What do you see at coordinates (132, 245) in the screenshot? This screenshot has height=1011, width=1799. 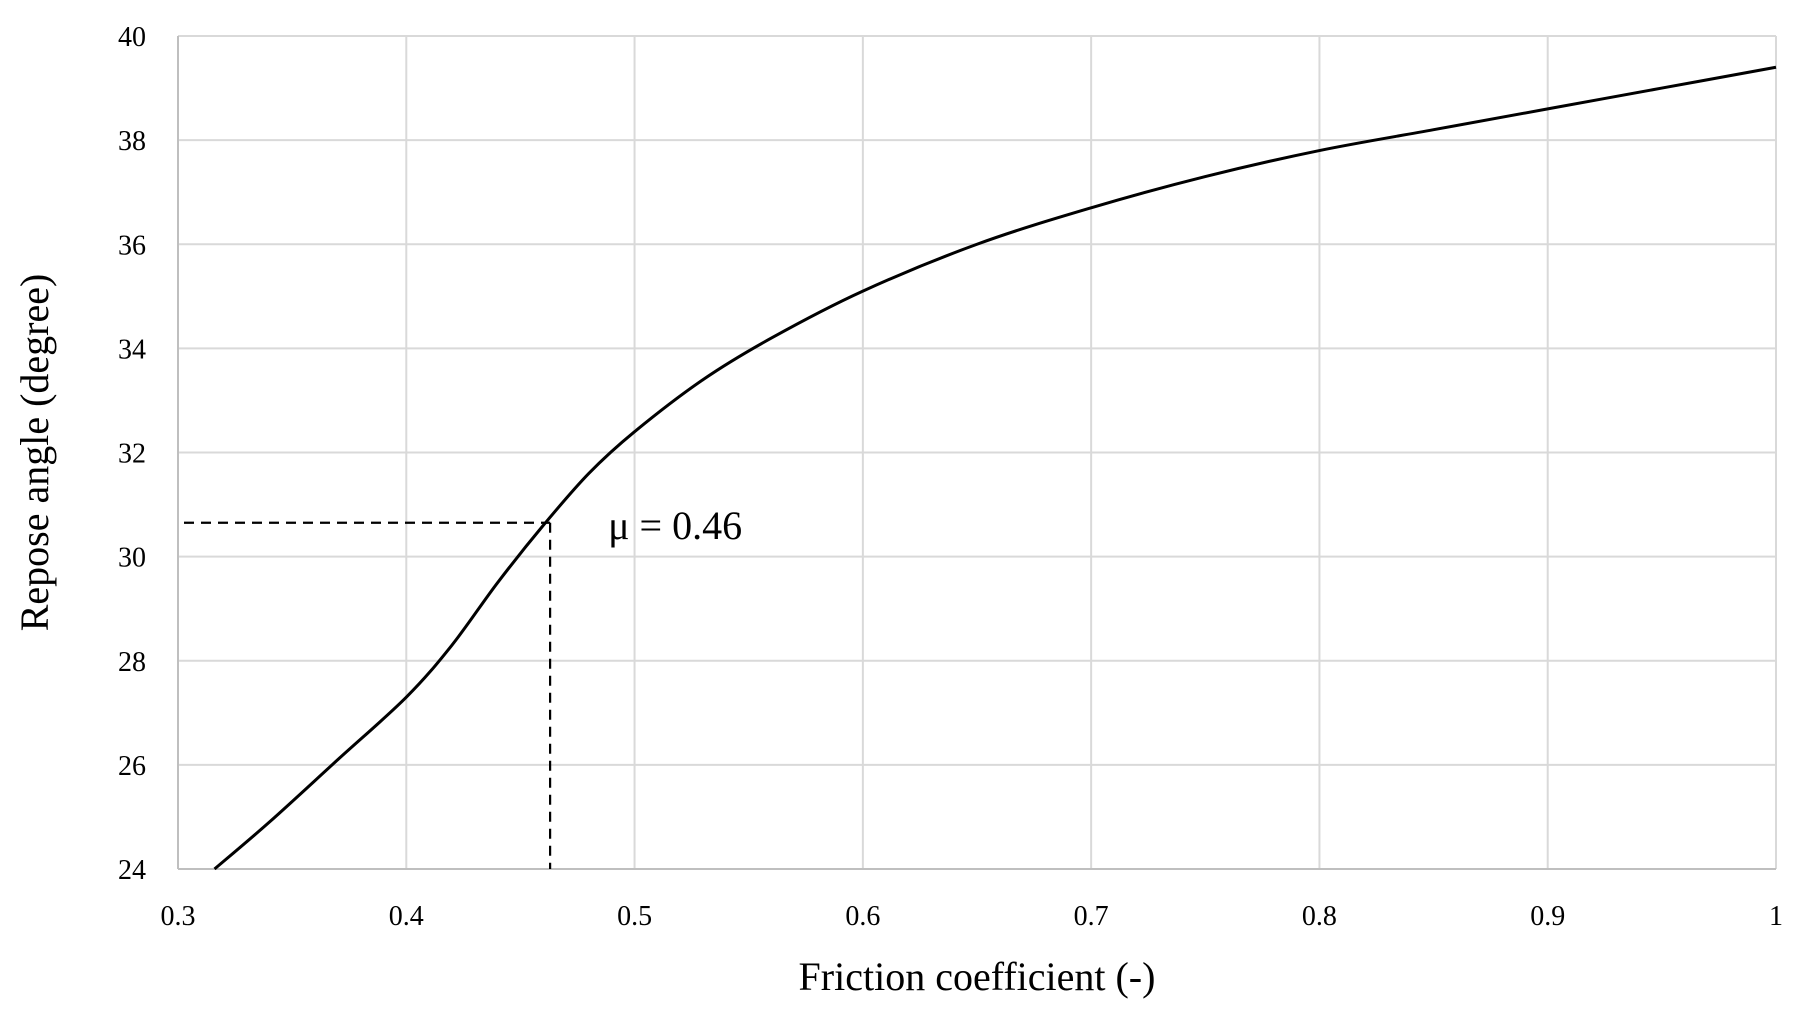 I see `y-tick-label: 36` at bounding box center [132, 245].